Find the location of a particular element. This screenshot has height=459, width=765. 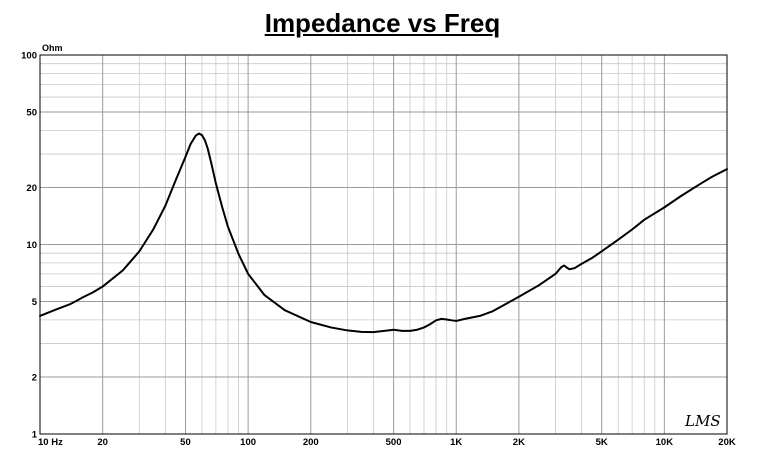

y-unit-label: Ohm is located at coordinates (52, 48).